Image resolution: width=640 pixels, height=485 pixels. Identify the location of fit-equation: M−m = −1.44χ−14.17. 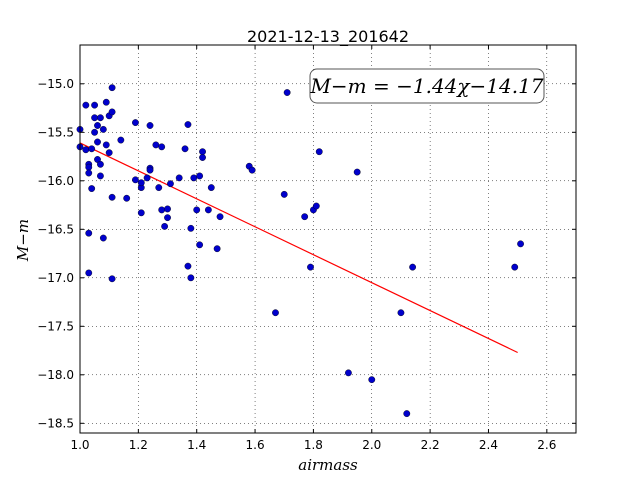
(426, 86).